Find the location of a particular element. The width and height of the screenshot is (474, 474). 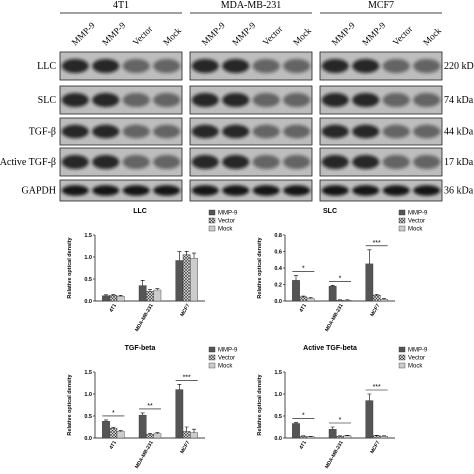

size-label: 74 kDa is located at coordinates (459, 100).